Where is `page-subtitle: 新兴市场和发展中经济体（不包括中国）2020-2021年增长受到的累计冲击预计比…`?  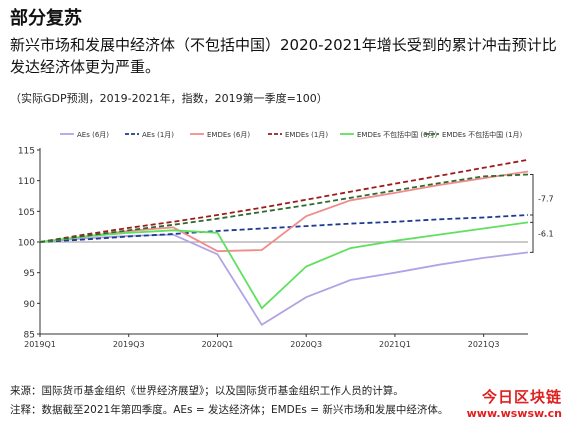 page-subtitle: 新兴市场和发展中经济体（不包括中国）2020-2021年增长受到的累计冲击预计比… is located at coordinates (283, 56).